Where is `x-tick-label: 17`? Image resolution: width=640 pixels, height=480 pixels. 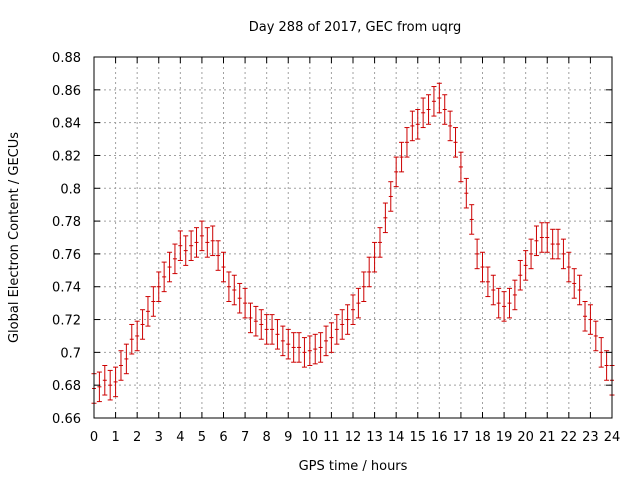
x-tick-label: 17 is located at coordinates (461, 437).